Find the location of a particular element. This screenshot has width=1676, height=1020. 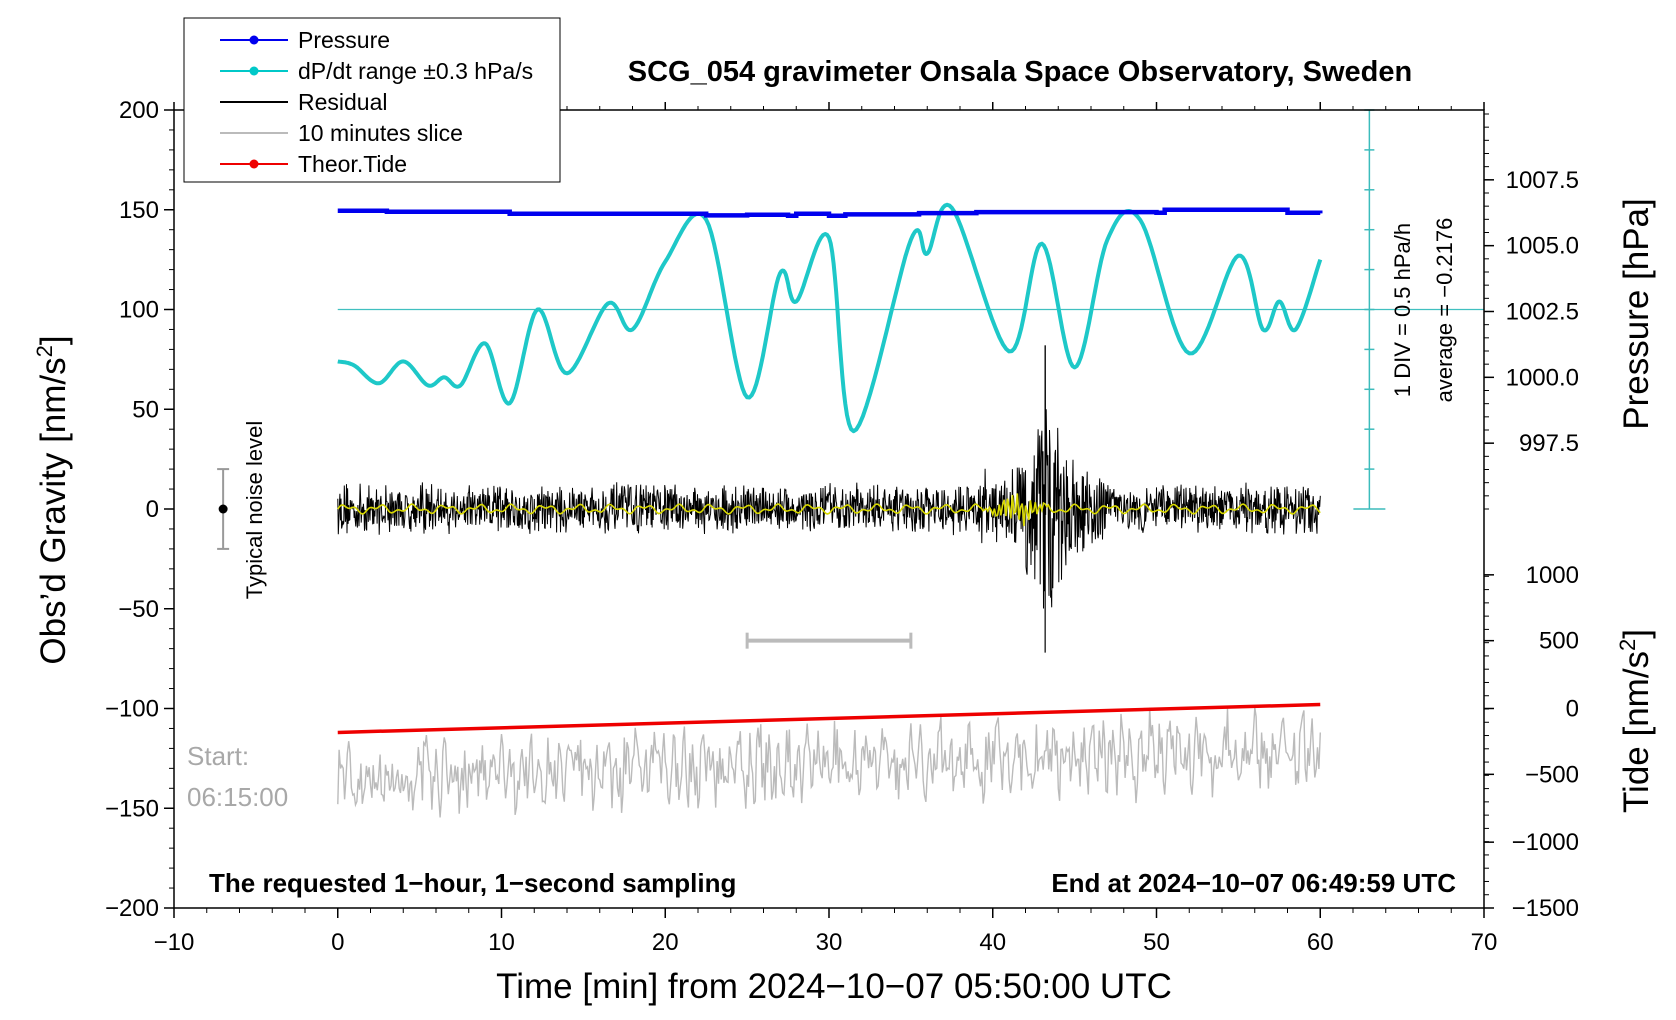

y-tick-label: −150 is located at coordinates (132, 808).